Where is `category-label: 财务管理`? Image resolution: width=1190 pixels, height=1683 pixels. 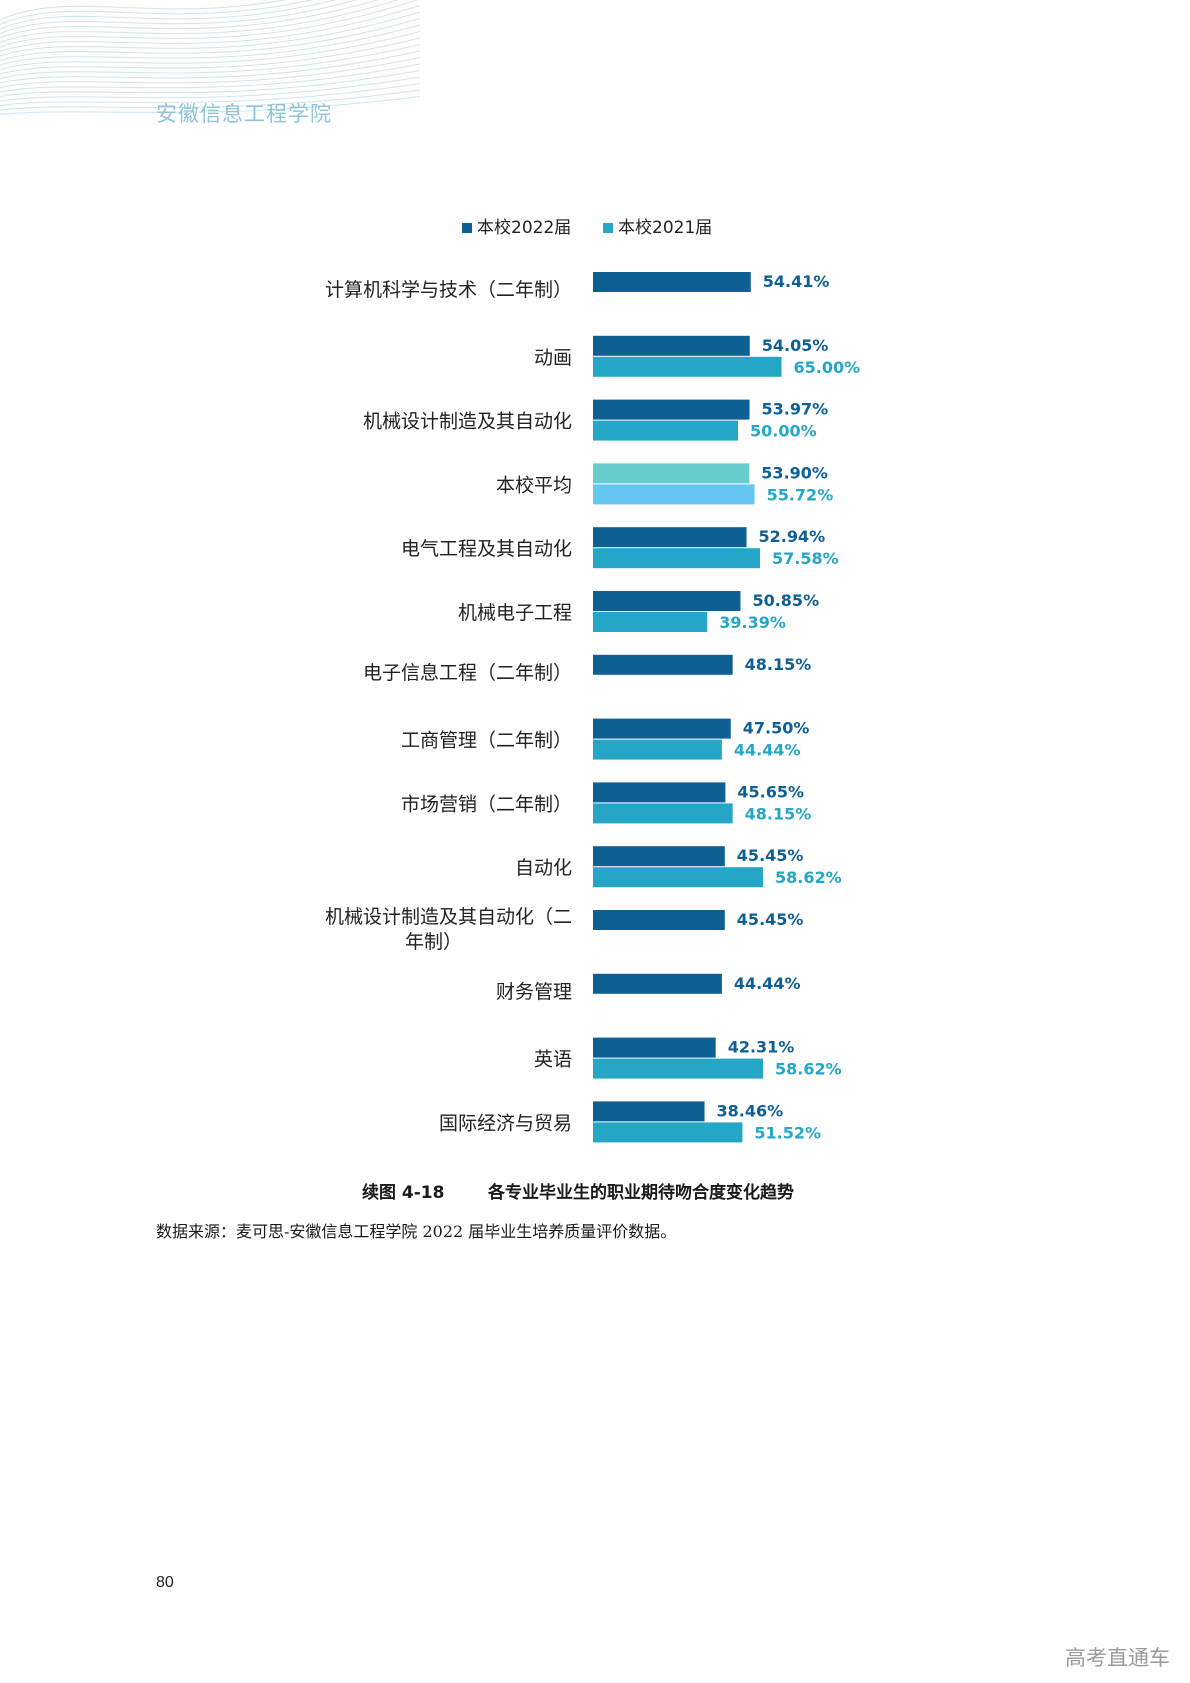
category-label: 财务管理 is located at coordinates (534, 992).